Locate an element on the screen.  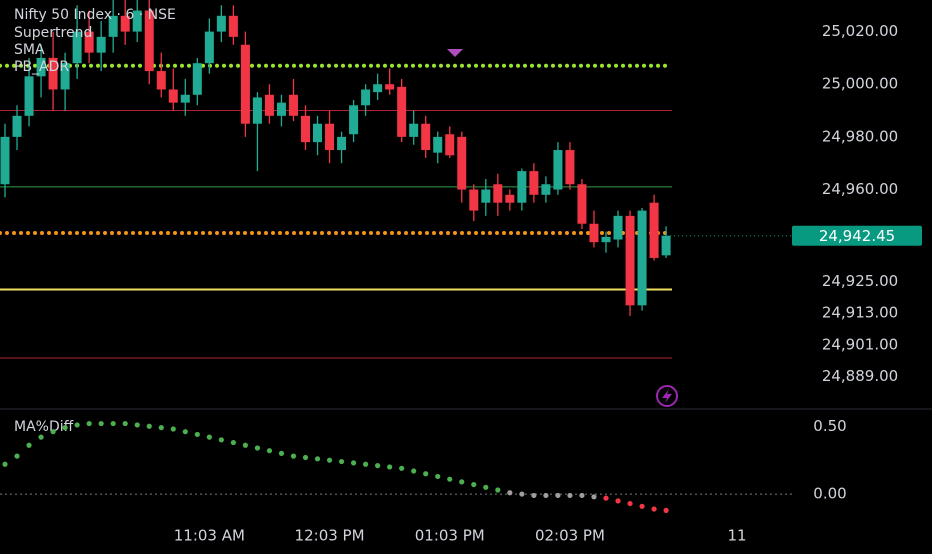
signal-marker is located at coordinates (455, 53).